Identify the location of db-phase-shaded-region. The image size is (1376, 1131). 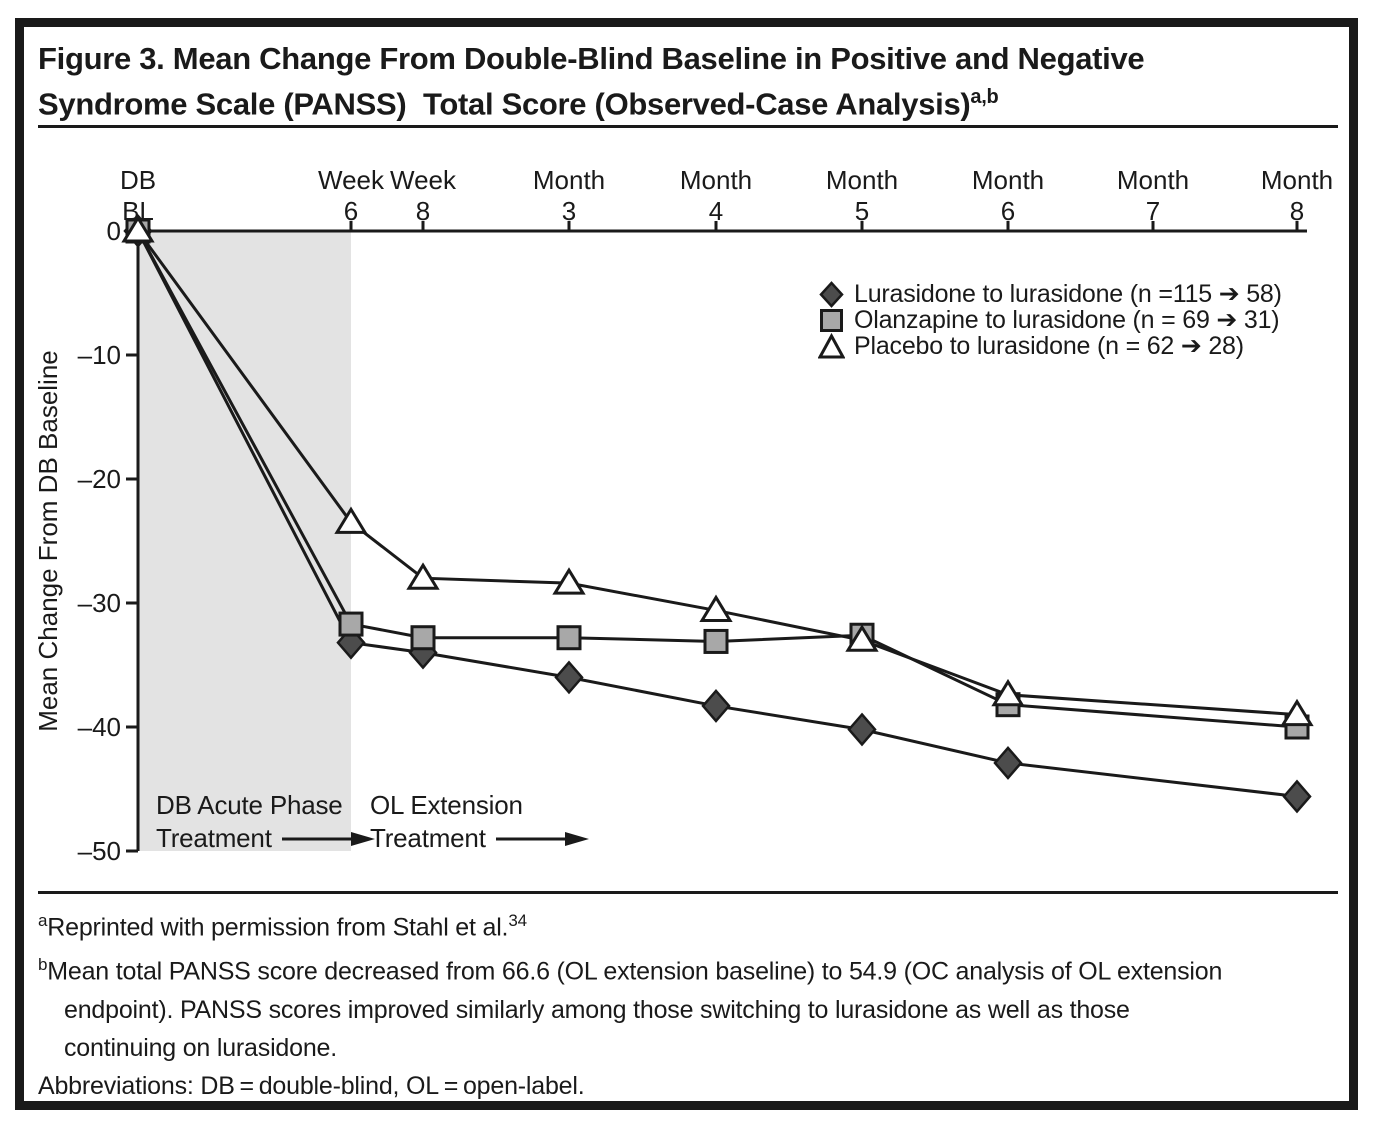
(244, 541).